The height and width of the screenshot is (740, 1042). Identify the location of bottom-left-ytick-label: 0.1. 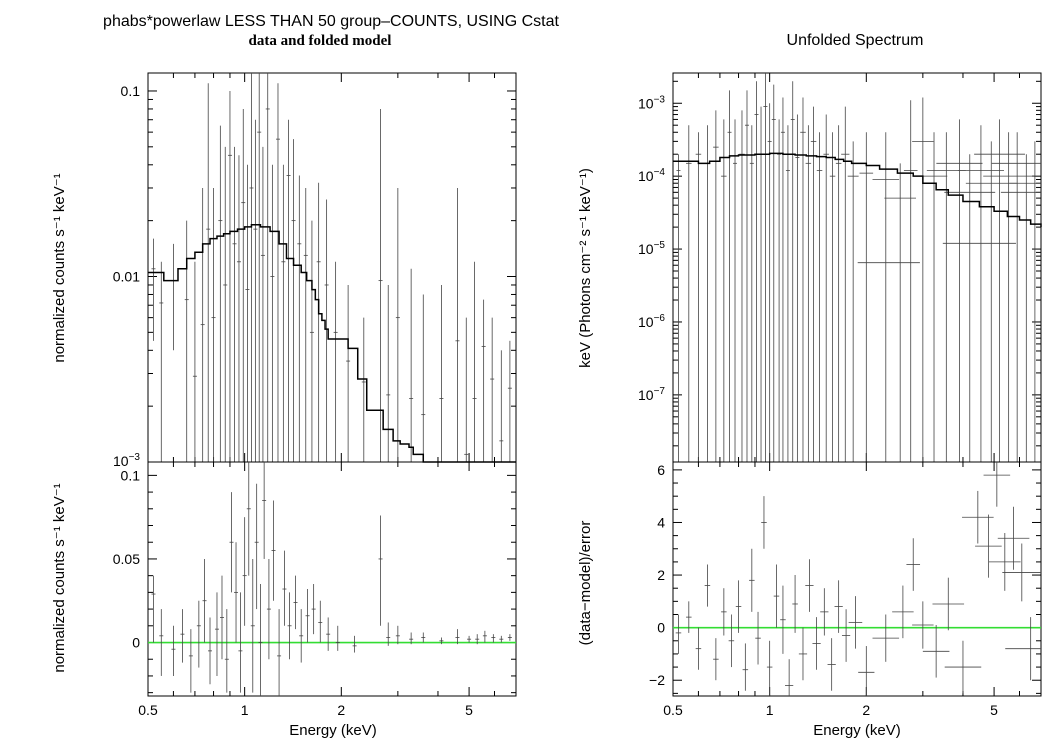
(131, 475).